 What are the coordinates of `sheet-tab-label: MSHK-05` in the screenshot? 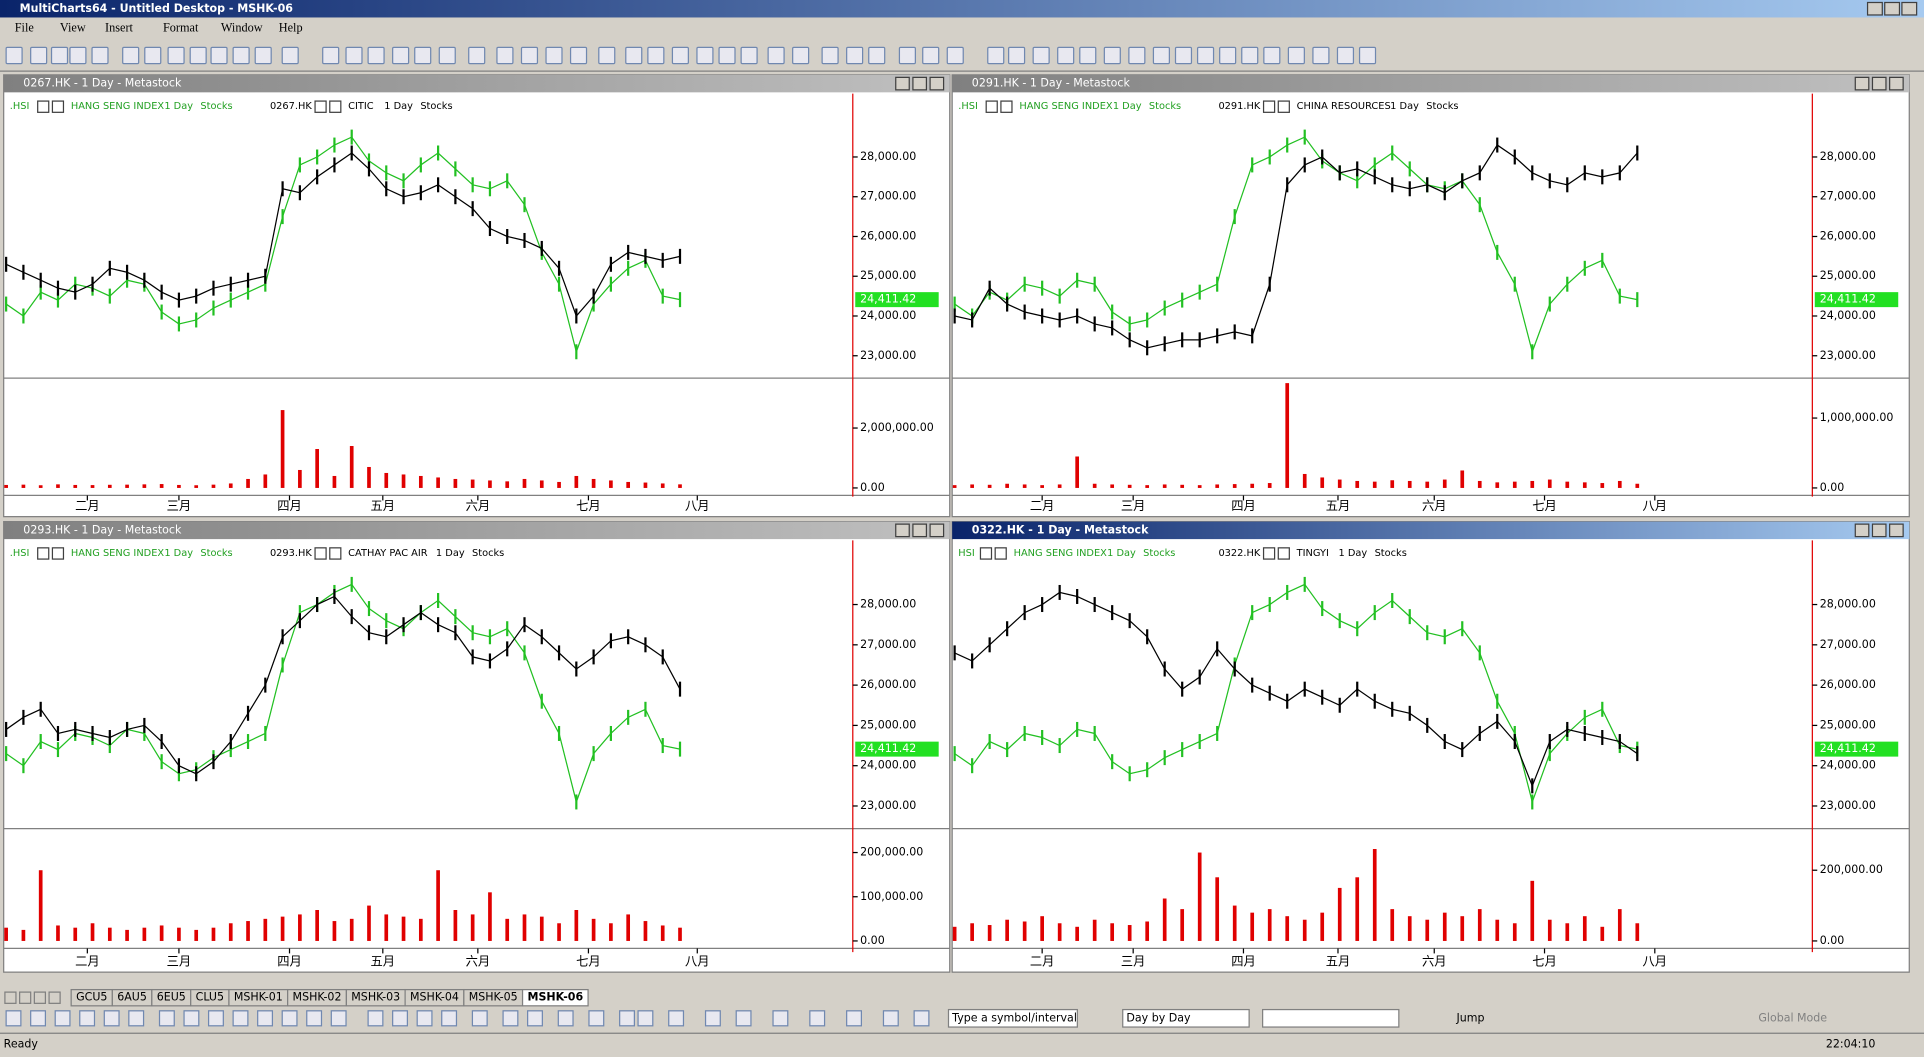 It's located at (493, 997).